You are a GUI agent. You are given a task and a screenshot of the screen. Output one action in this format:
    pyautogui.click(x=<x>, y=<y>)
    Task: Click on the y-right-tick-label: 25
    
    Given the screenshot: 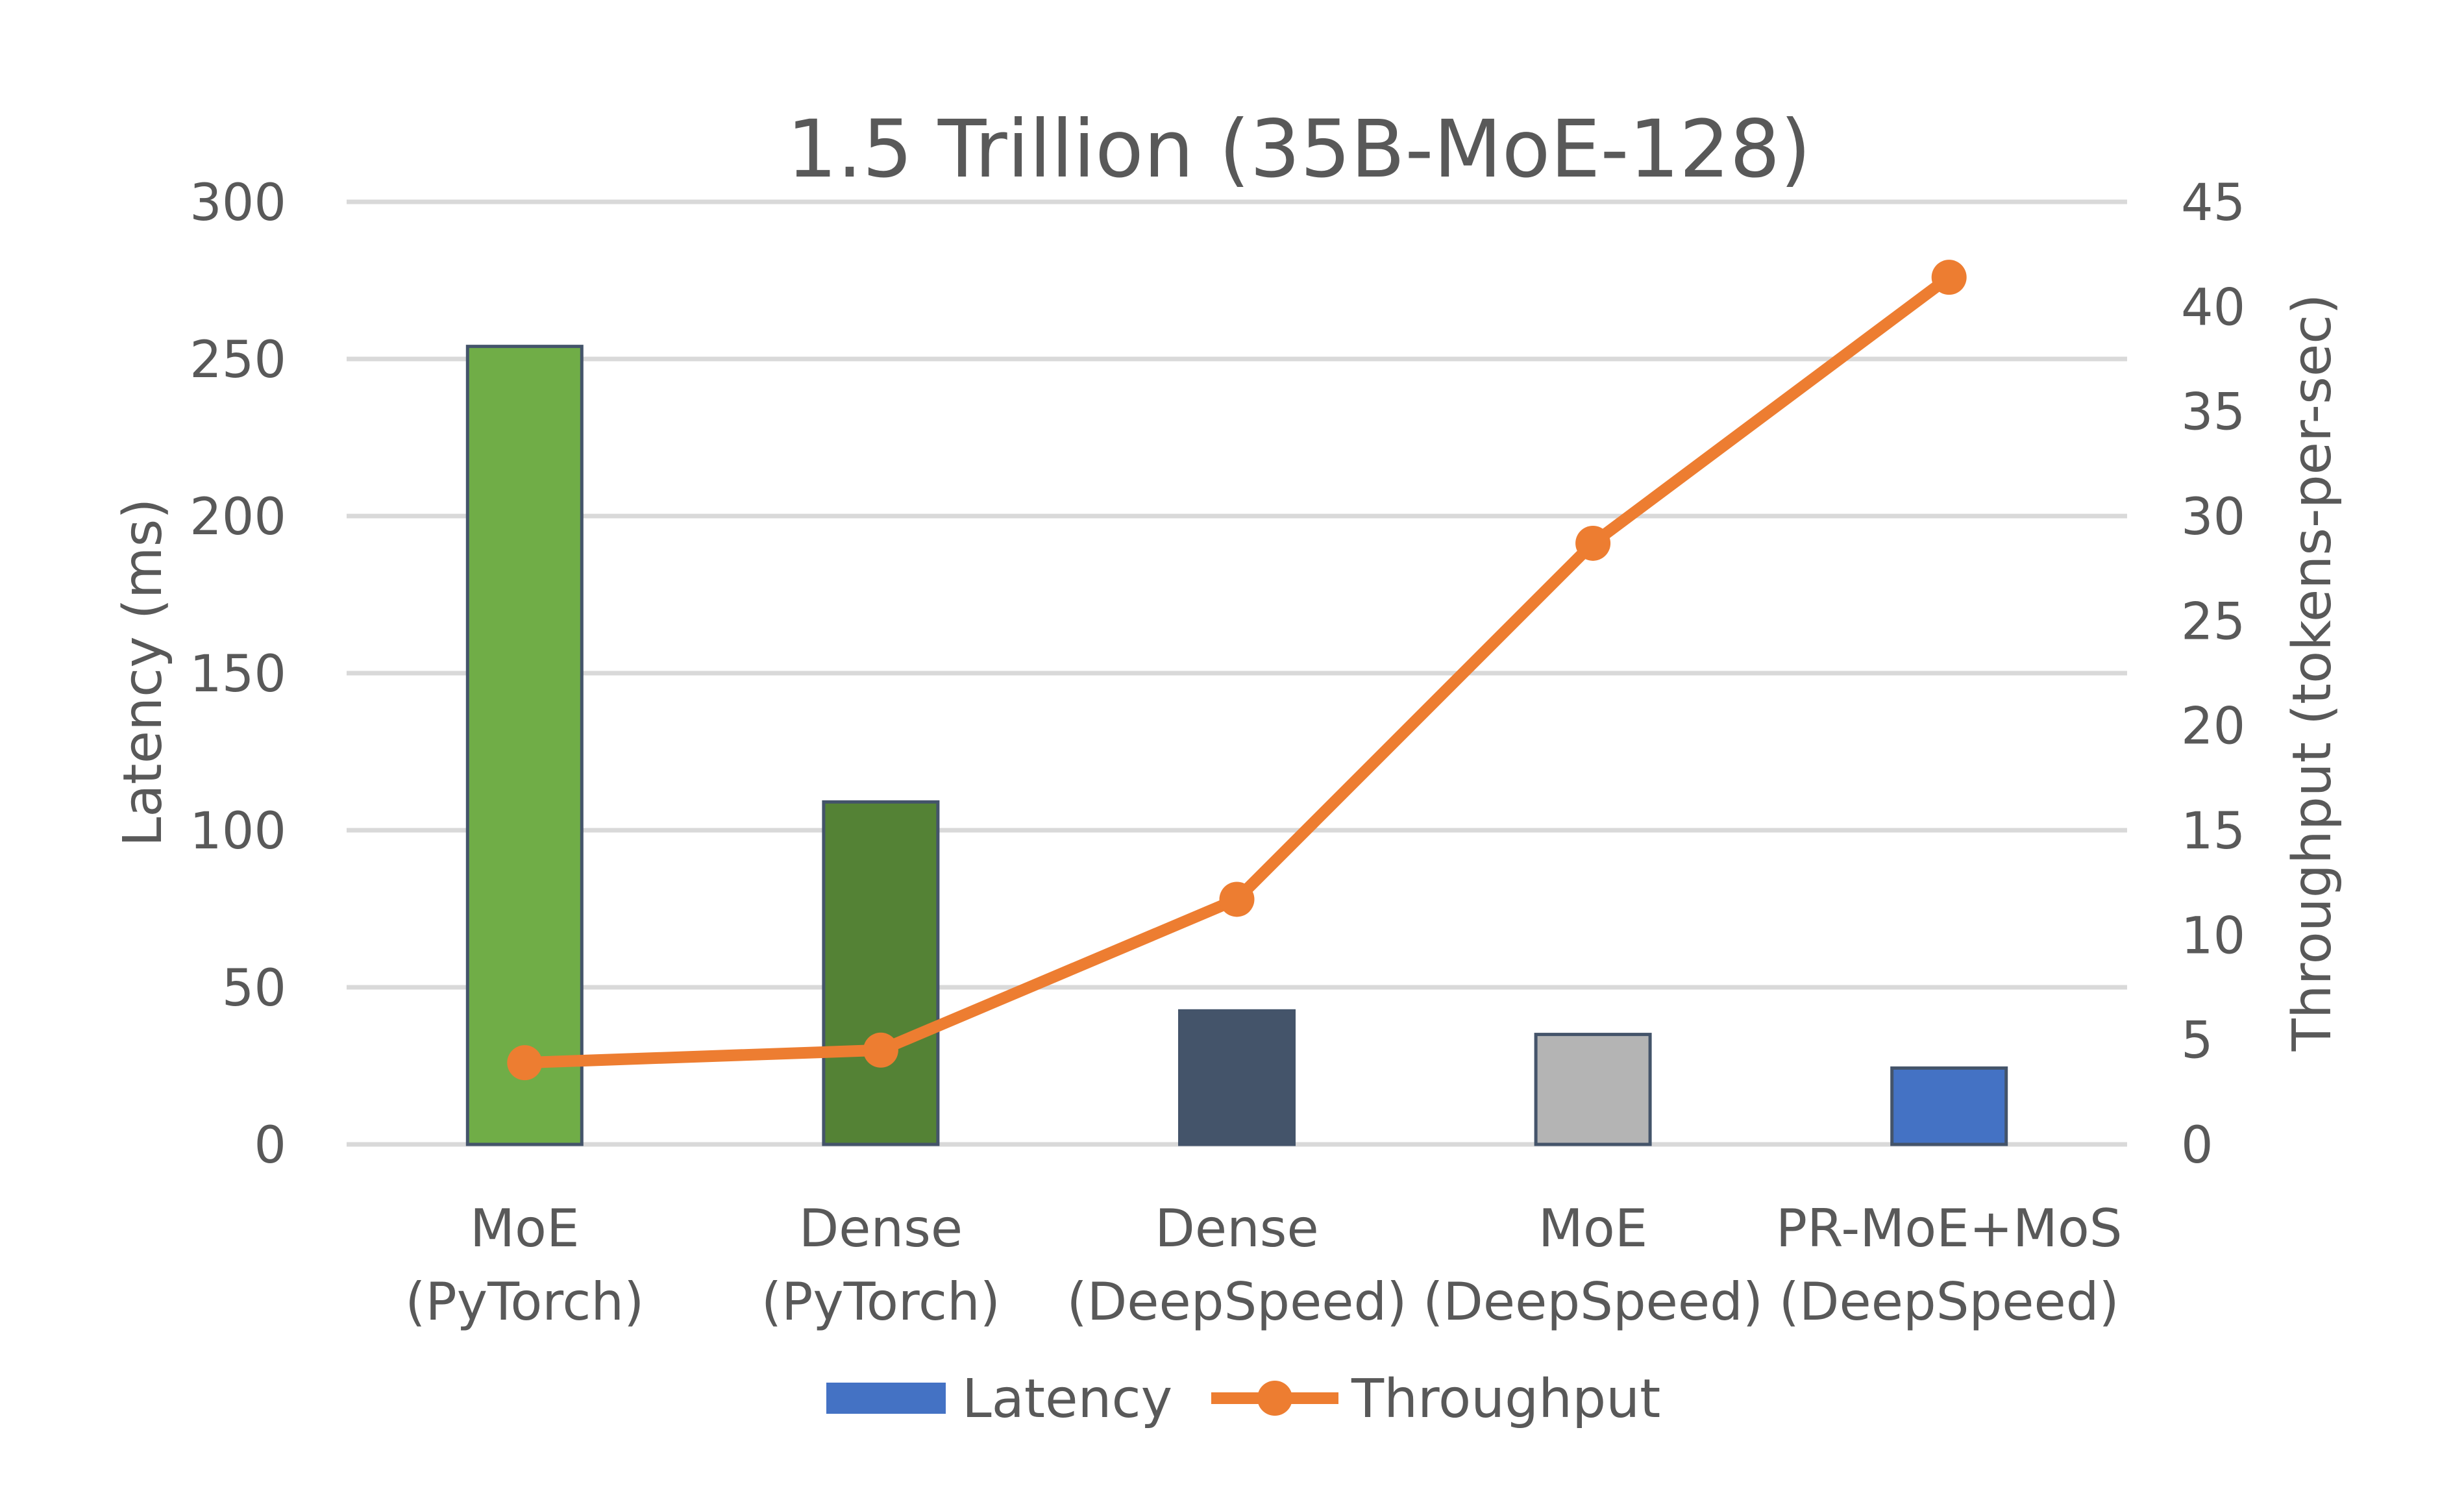 What is the action you would take?
    pyautogui.click(x=2213, y=622)
    